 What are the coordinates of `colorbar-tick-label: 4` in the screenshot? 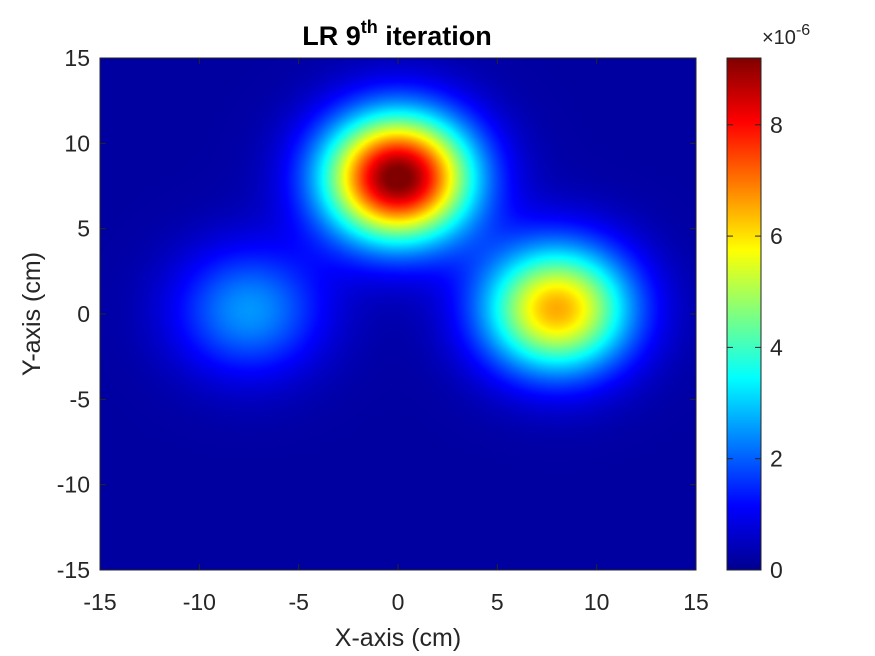 It's located at (776, 347).